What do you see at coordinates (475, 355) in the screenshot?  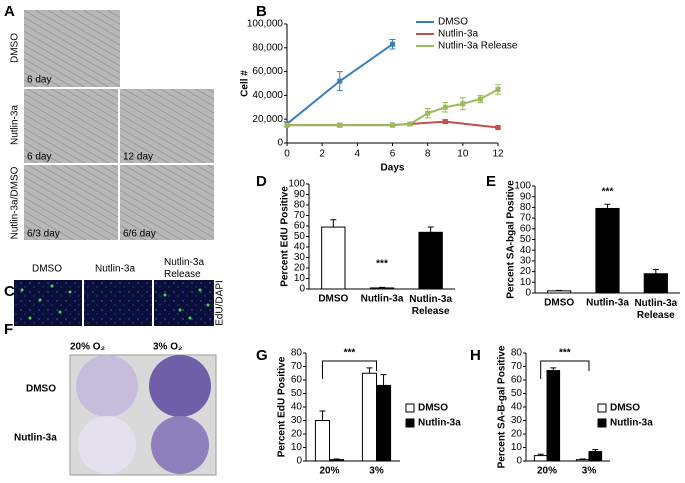 I see `label: H` at bounding box center [475, 355].